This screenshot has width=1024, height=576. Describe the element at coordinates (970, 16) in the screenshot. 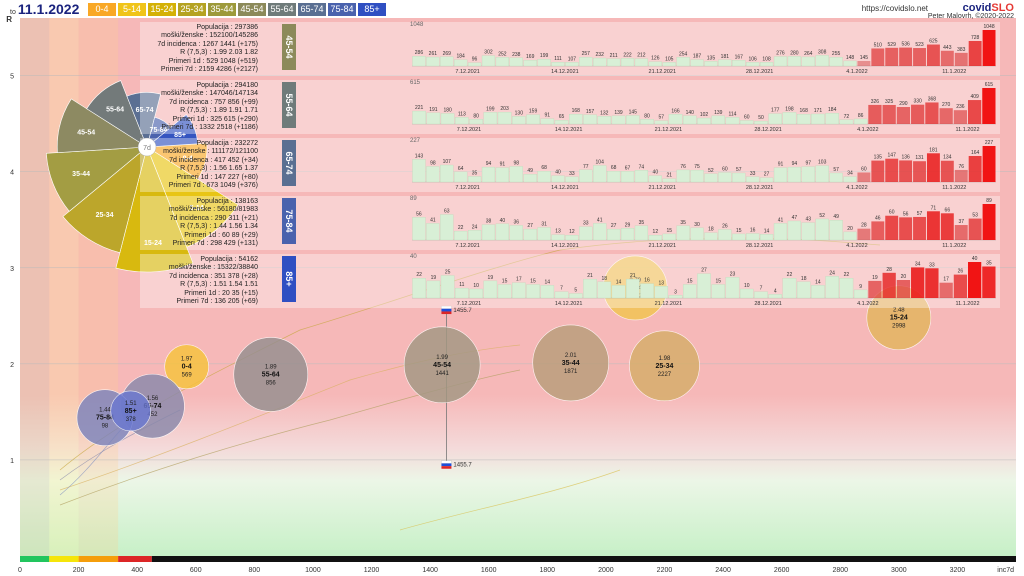

I see `author-credit: Peter Malovrh, ©2020-2022` at that location.